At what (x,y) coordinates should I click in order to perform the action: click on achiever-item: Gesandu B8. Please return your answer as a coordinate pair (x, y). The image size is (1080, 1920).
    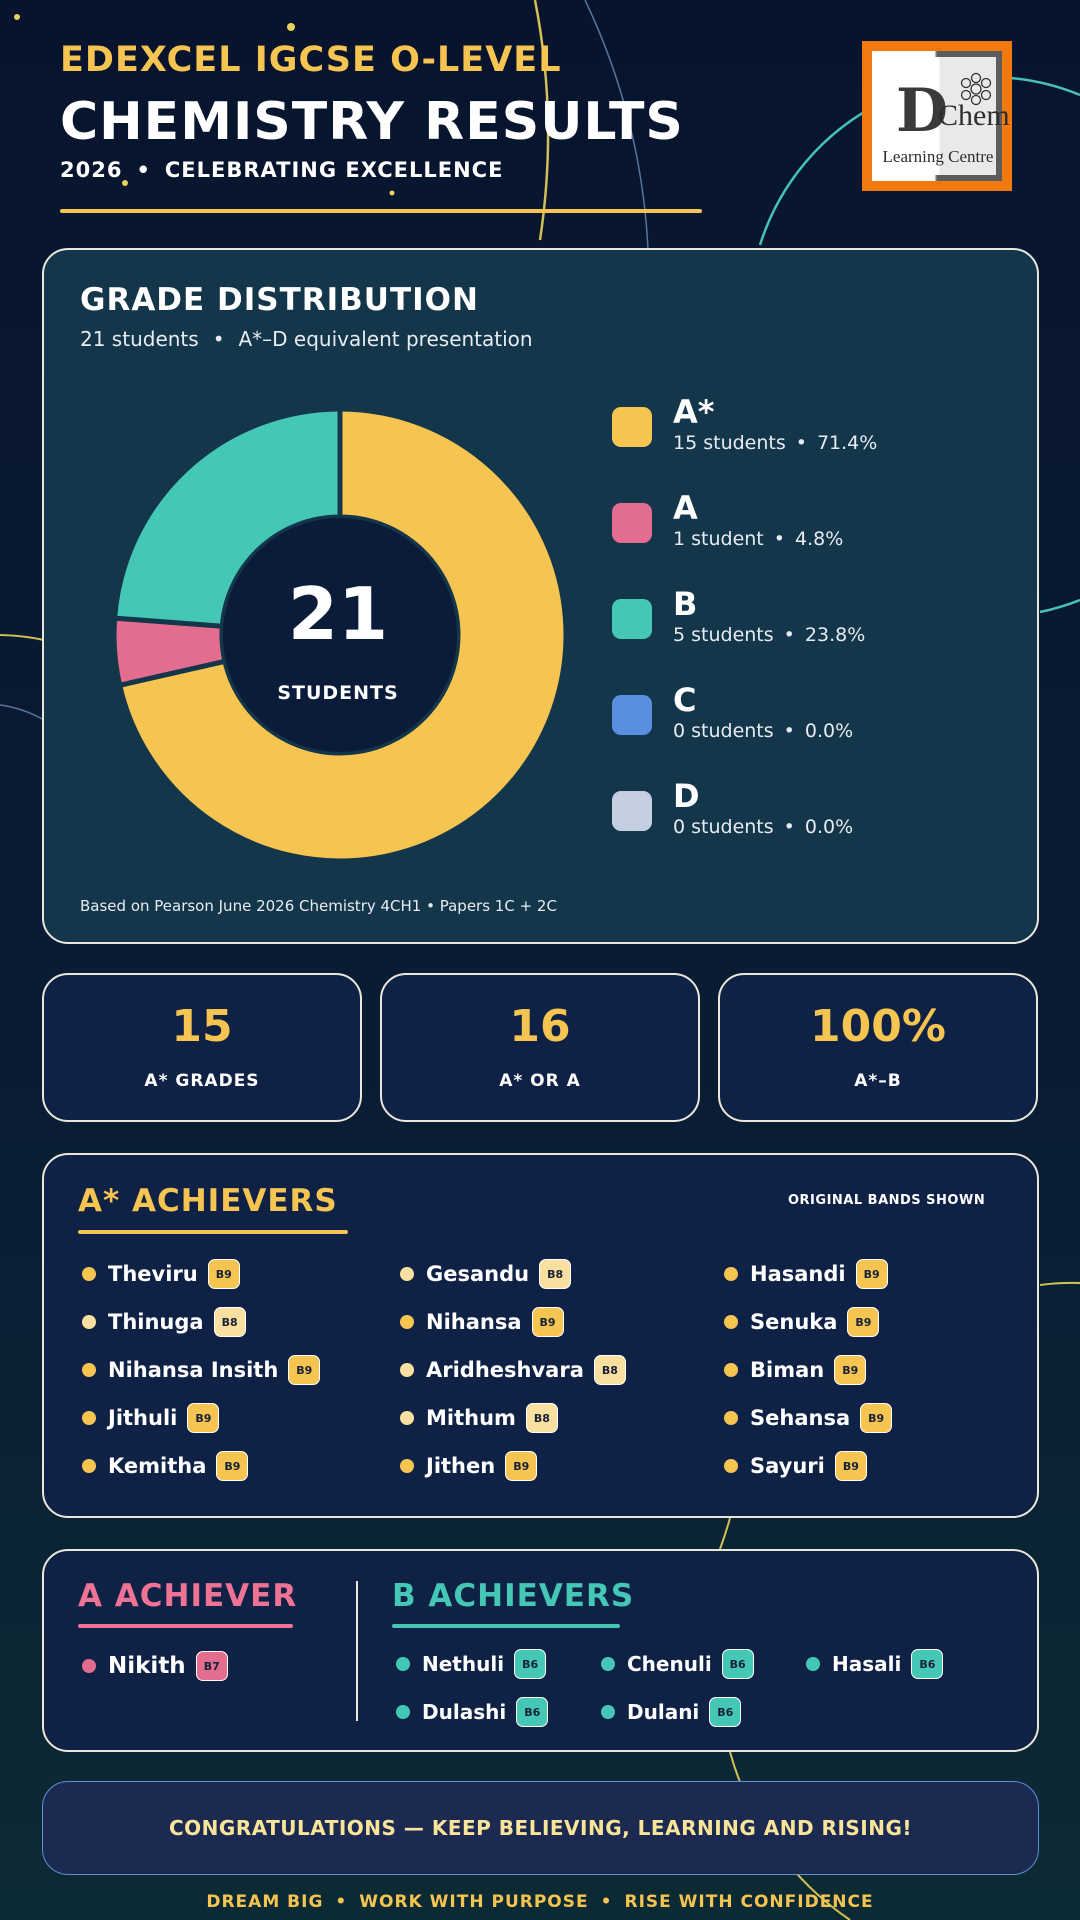
    Looking at the image, I should click on (486, 1274).